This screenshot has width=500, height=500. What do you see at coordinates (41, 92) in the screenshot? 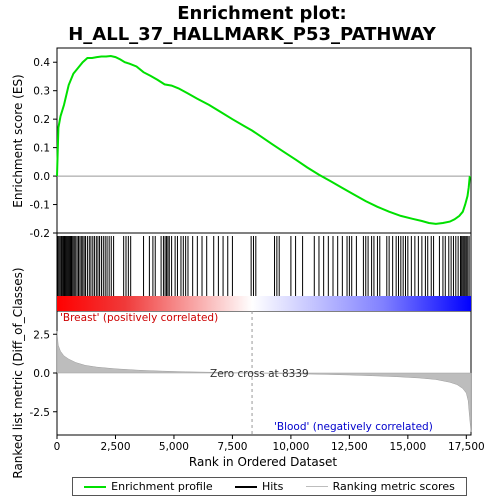
I see `es-tick-label: 0.3` at bounding box center [41, 92].